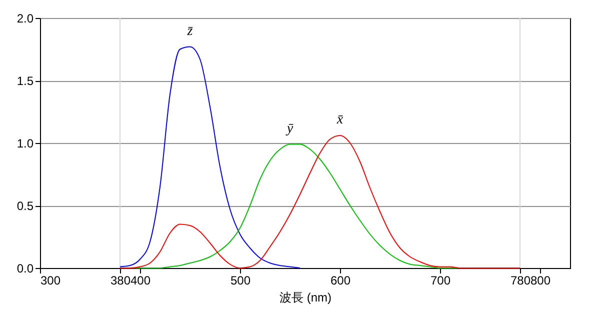 Image resolution: width=590 pixels, height=320 pixels. What do you see at coordinates (340, 120) in the screenshot?
I see `series-label: x̄` at bounding box center [340, 120].